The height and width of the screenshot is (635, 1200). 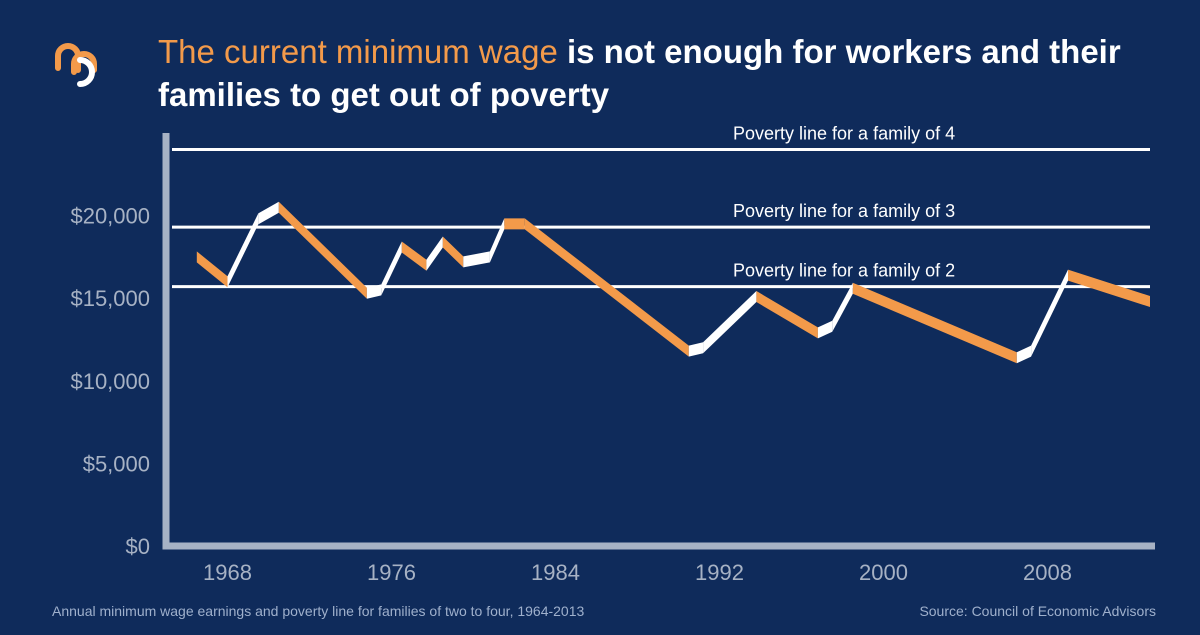 What do you see at coordinates (76, 65) in the screenshot?
I see `brand-logo-icon` at bounding box center [76, 65].